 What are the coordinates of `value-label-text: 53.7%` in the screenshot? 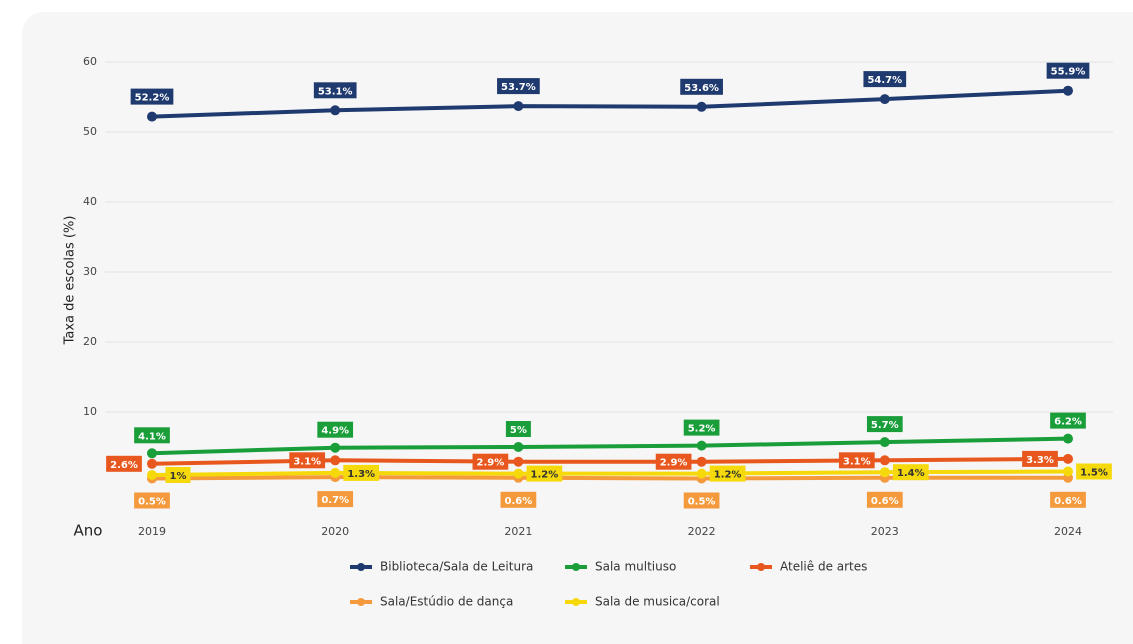 It's located at (518, 87).